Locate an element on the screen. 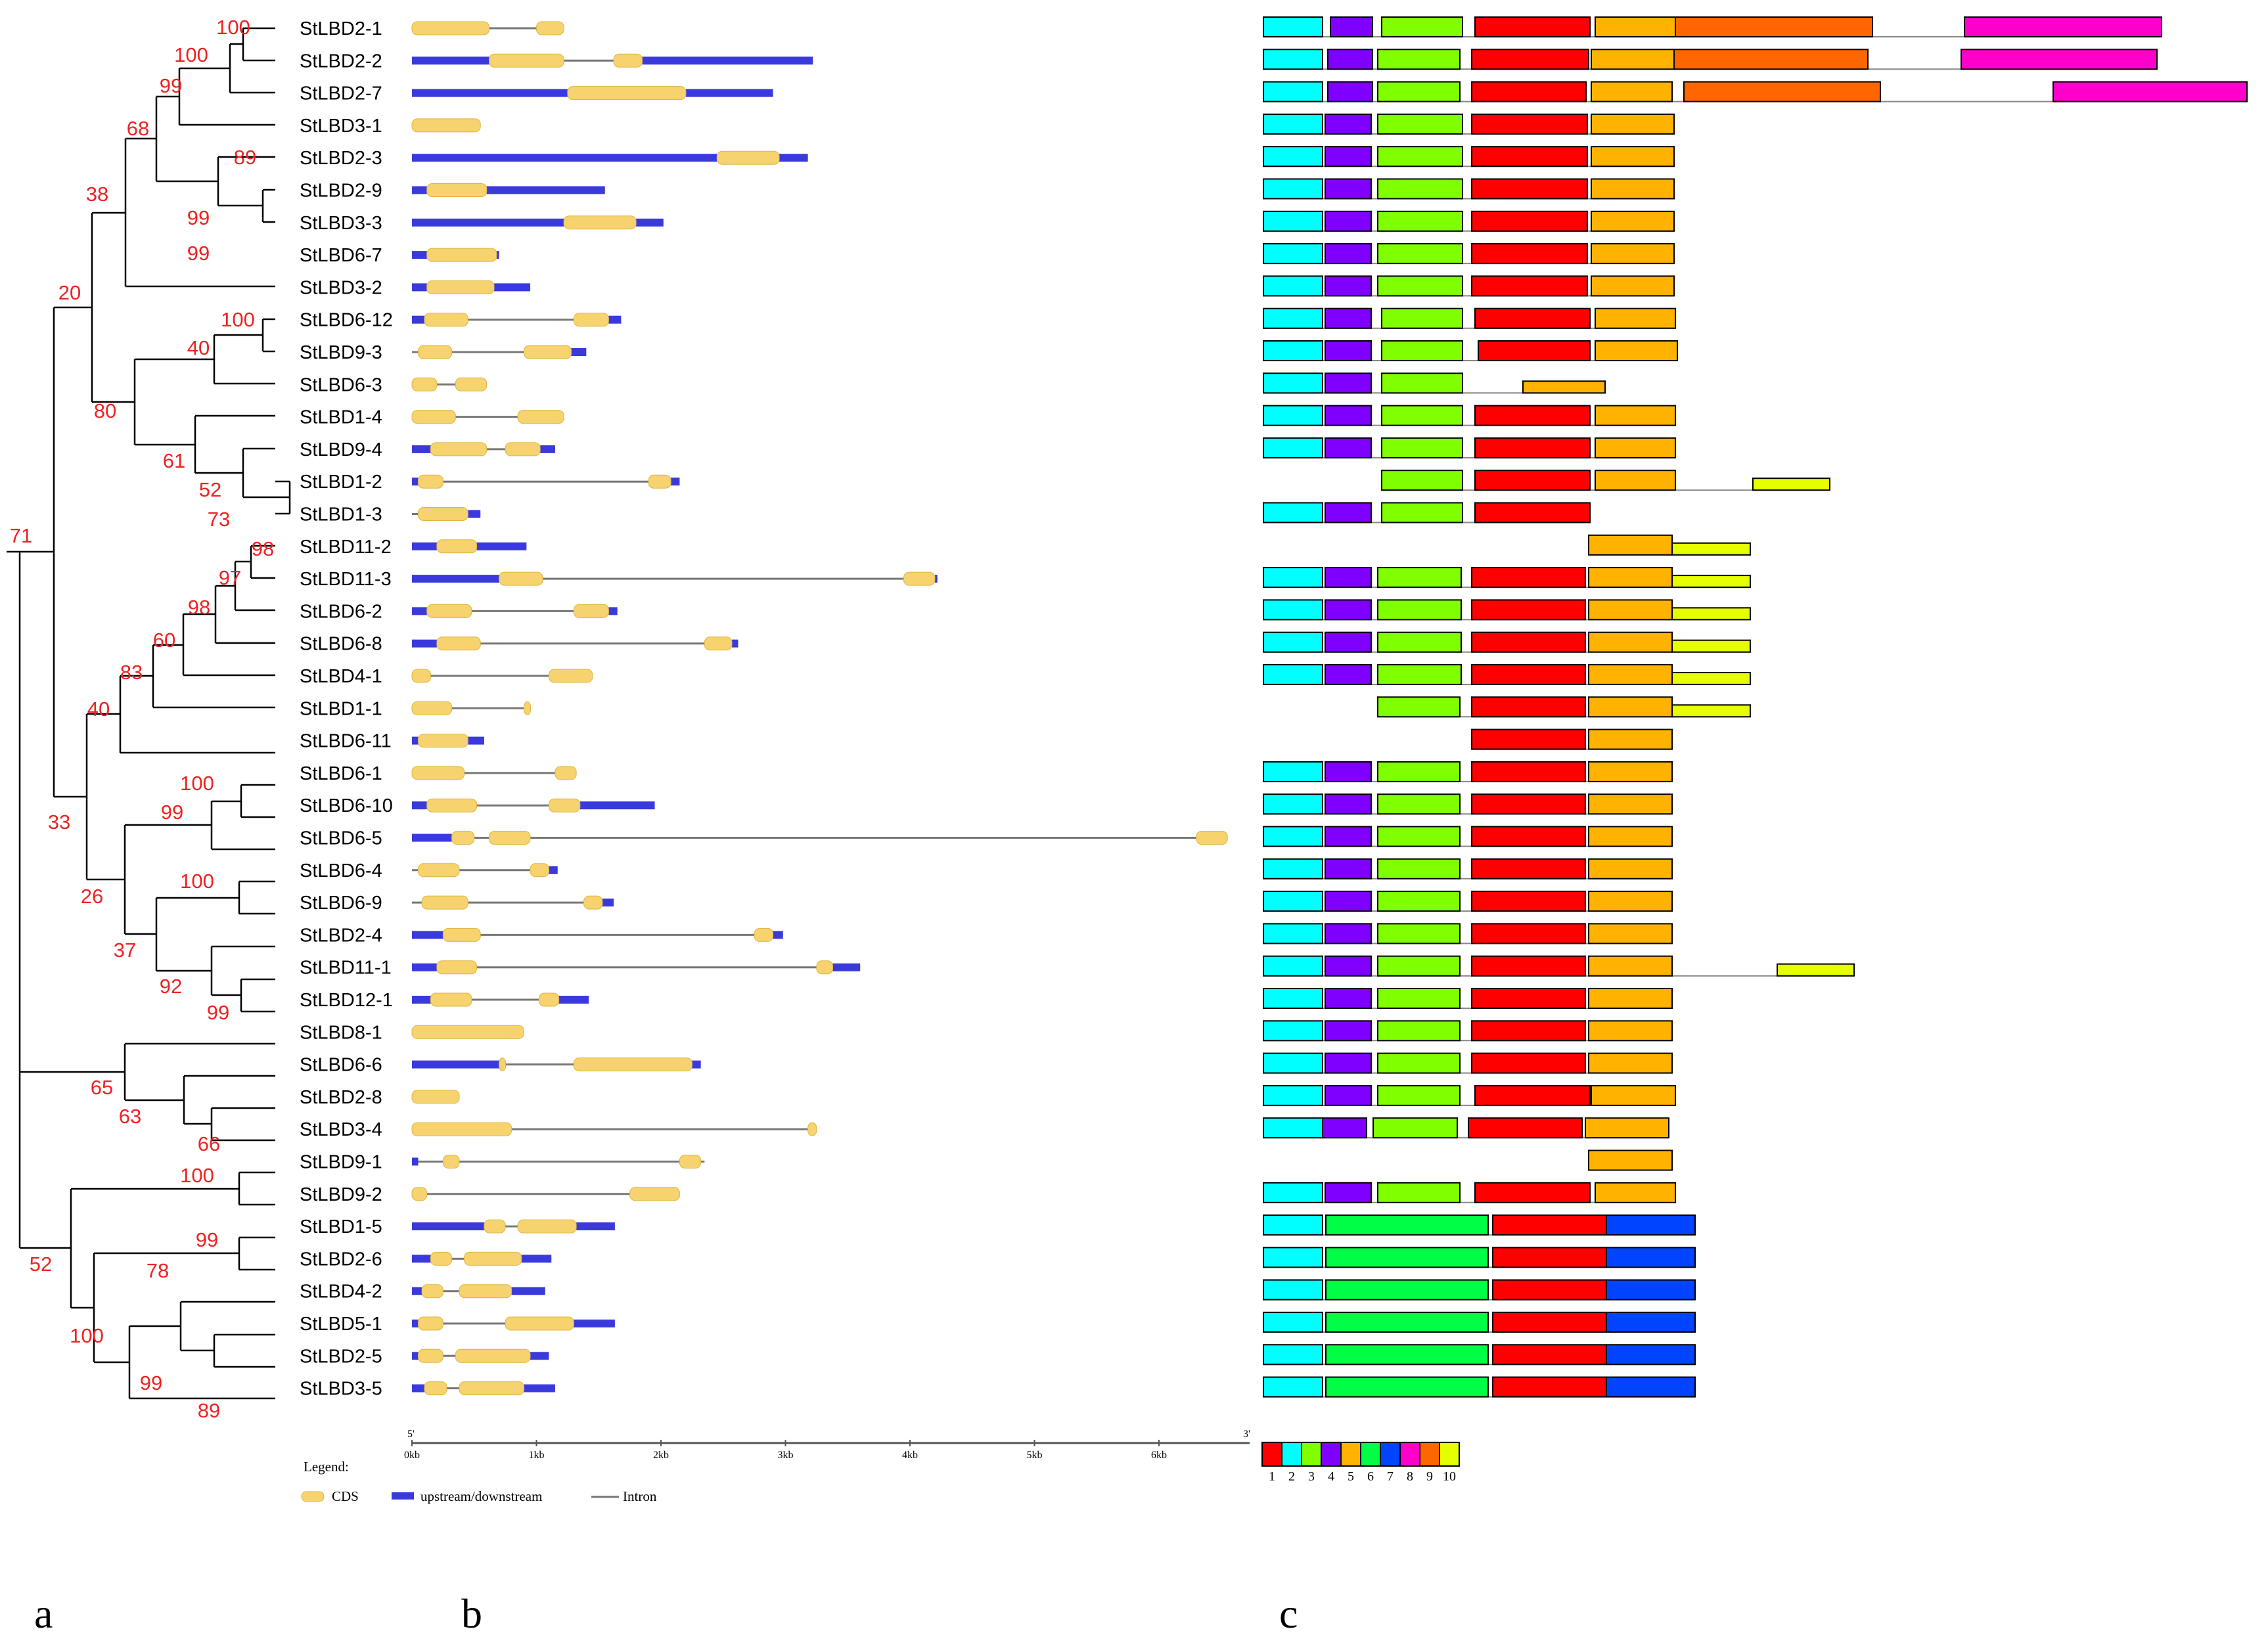 This screenshot has height=1646, width=2268. bootstrap-value: 73 is located at coordinates (219, 519).